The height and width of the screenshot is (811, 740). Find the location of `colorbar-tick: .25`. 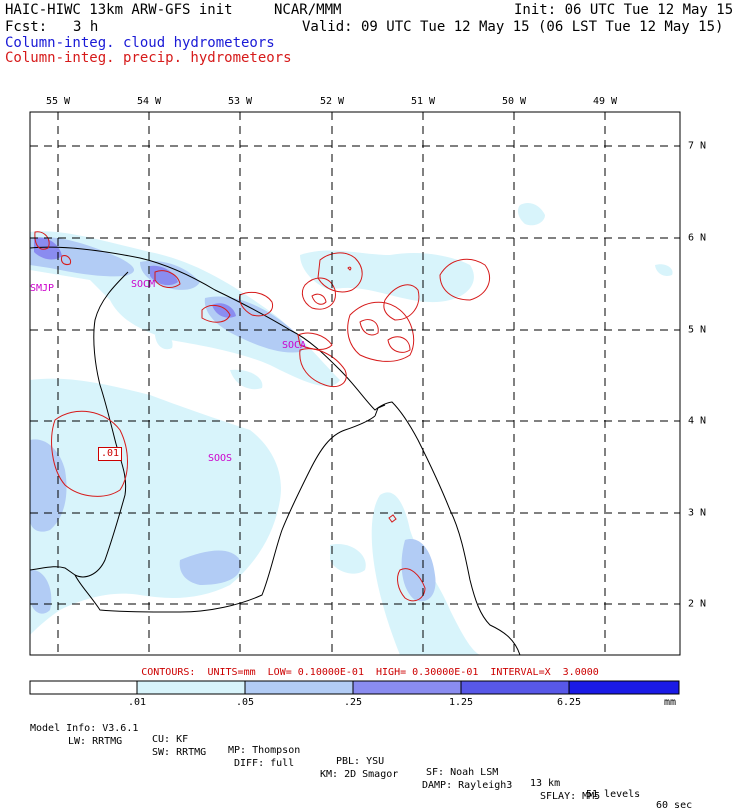

colorbar-tick: .25 is located at coordinates (353, 702).